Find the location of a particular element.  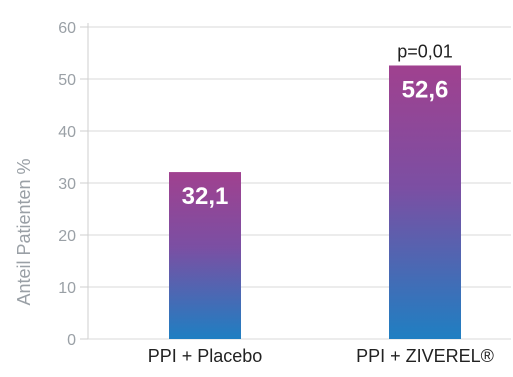

y-tick-label: 30 is located at coordinates (67, 184).